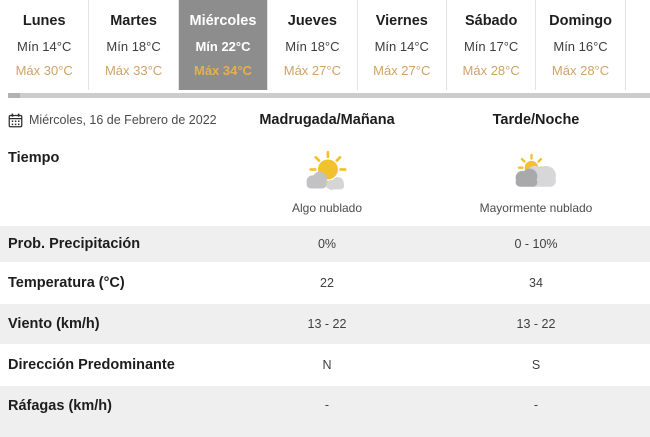 This screenshot has height=437, width=650. What do you see at coordinates (637, 45) in the screenshot?
I see `tab-strip-overflow` at bounding box center [637, 45].